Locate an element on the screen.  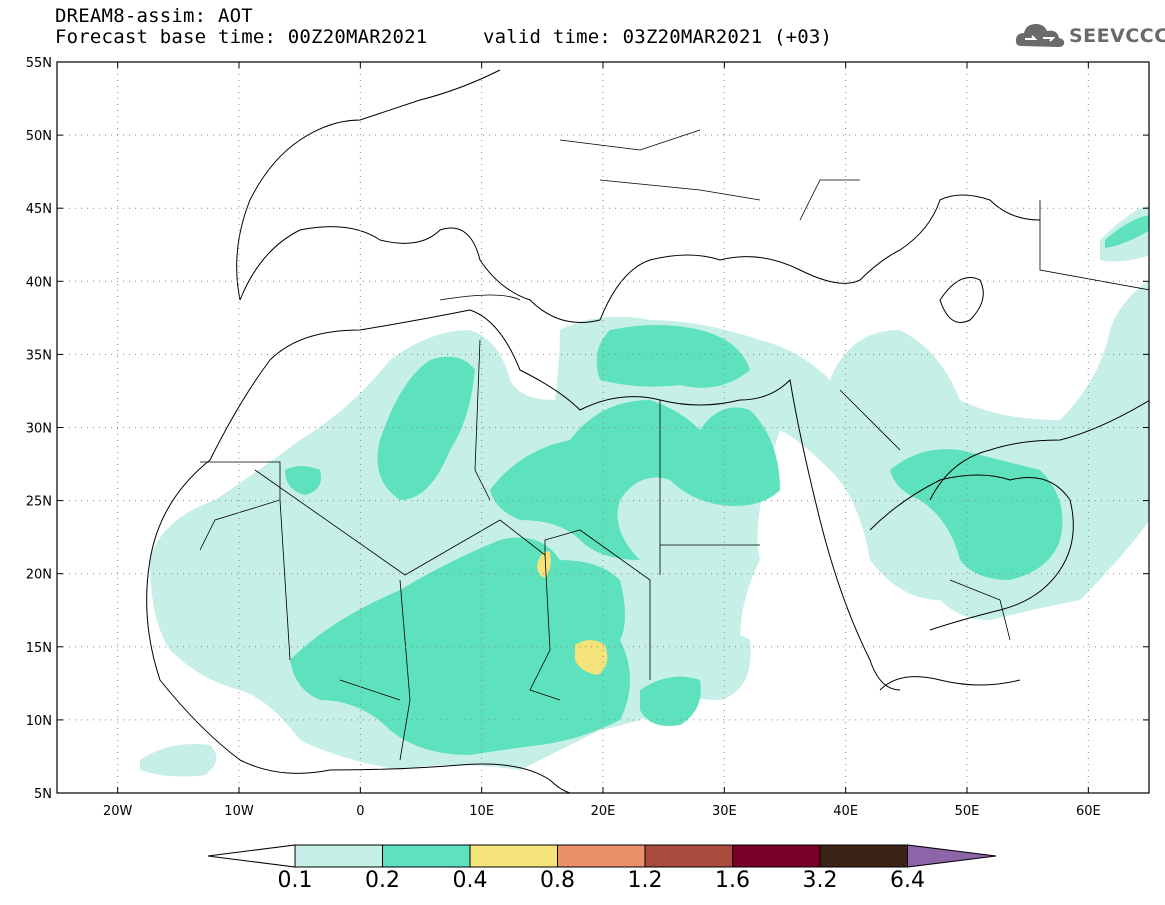
lat-label: 30N is located at coordinates (39, 429).